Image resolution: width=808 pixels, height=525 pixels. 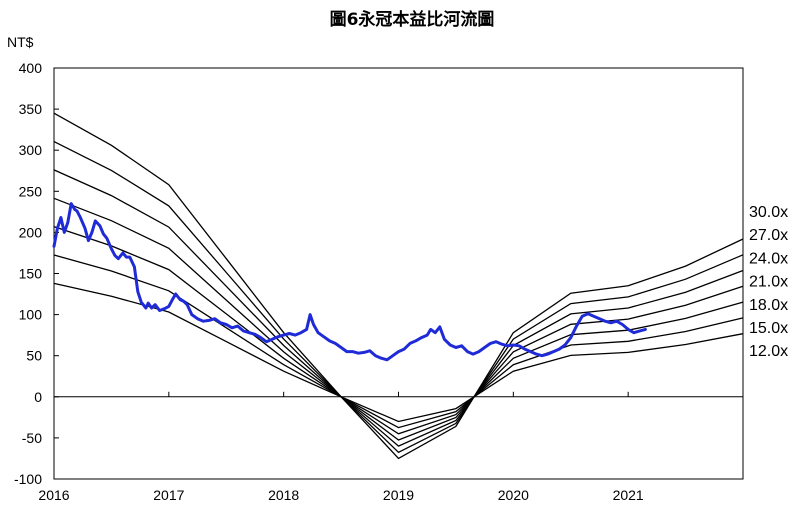 I want to click on x-tick-label: 2016, so click(x=53, y=495).